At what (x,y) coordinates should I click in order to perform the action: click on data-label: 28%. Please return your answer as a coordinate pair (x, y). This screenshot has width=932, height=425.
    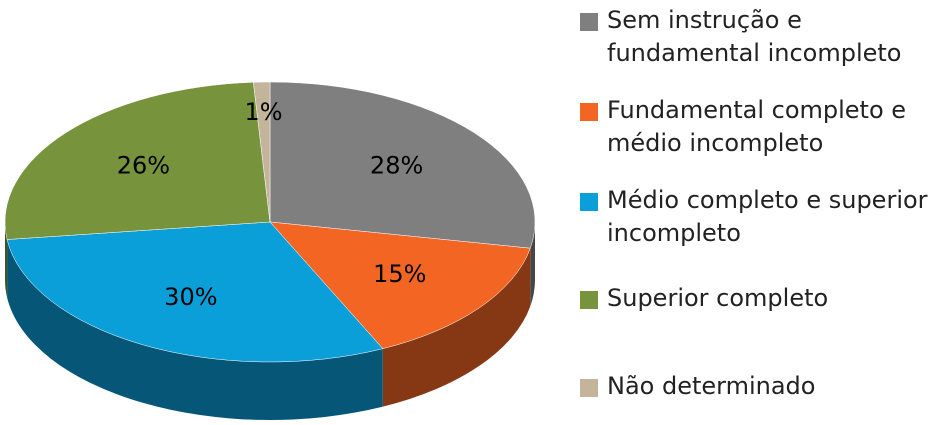
    Looking at the image, I should click on (396, 166).